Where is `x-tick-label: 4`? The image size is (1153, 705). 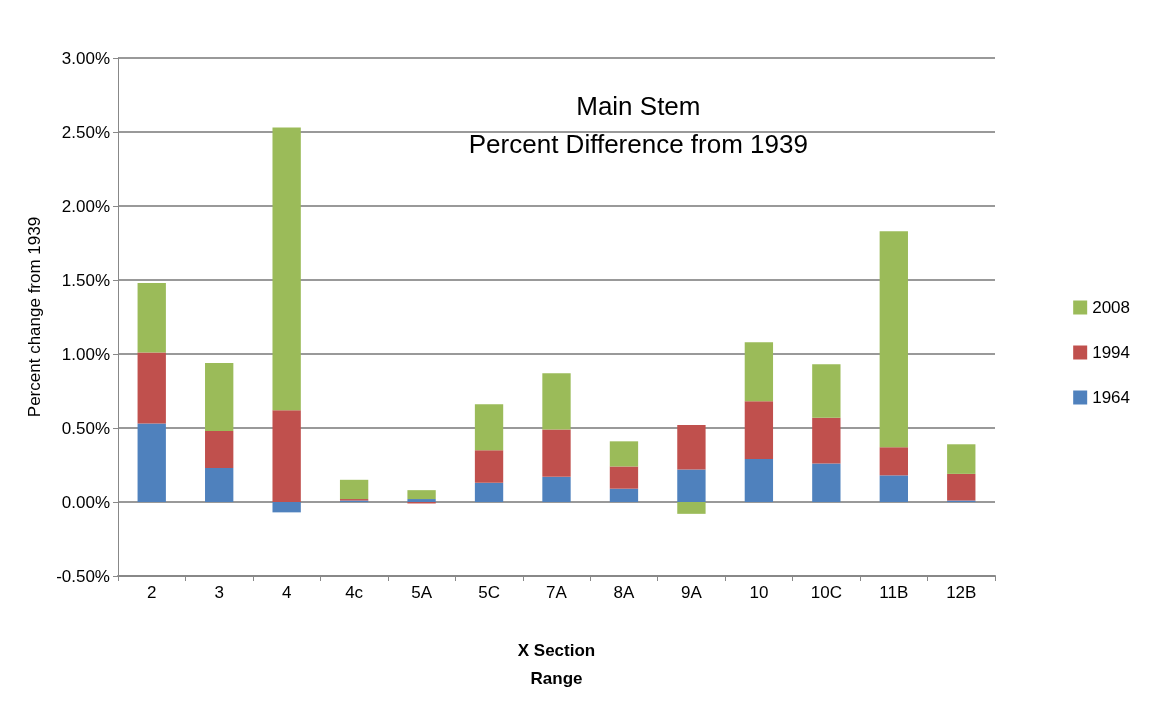
x-tick-label: 4 is located at coordinates (286, 592).